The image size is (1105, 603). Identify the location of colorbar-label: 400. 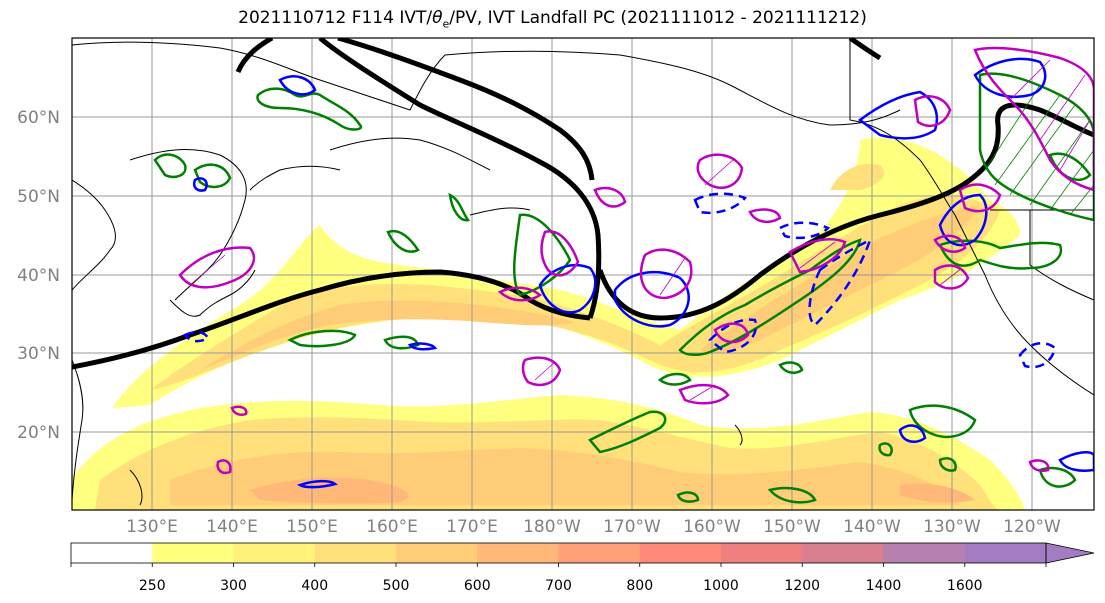
(314, 586).